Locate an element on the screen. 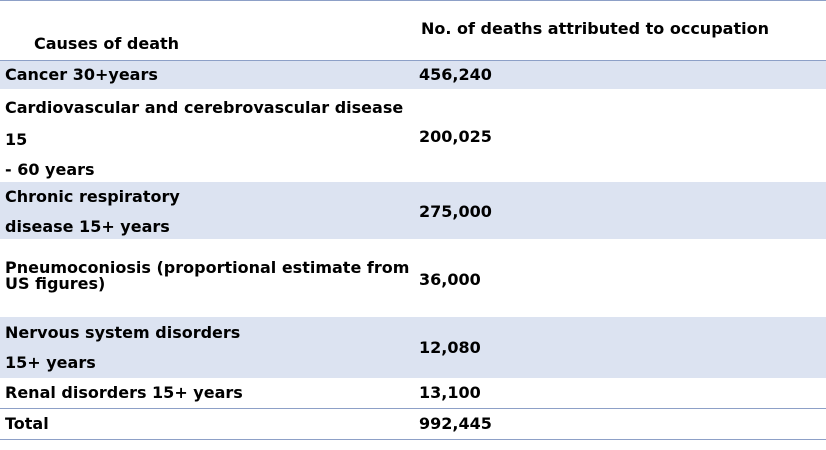 The image size is (826, 450). header-causes-of-death: Causes of death is located at coordinates (107, 43).